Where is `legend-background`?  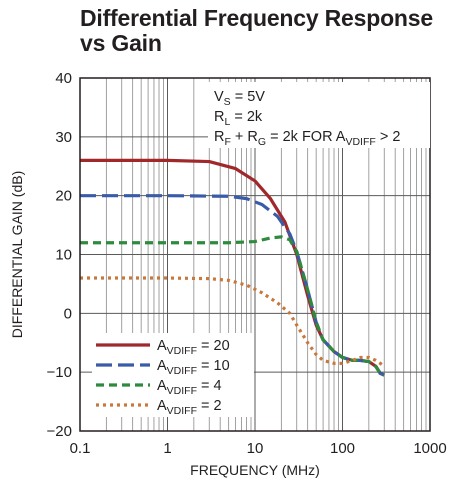 legend-background is located at coordinates (173, 375).